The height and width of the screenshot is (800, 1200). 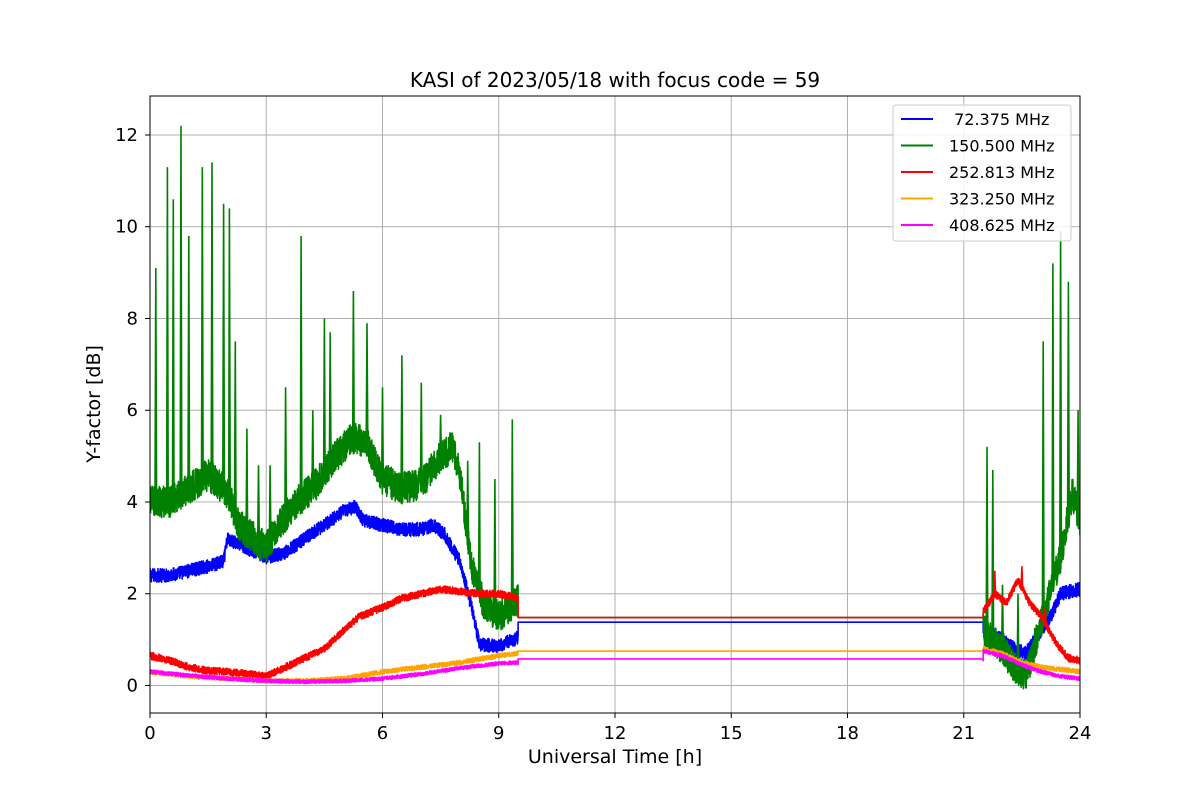 What do you see at coordinates (132, 594) in the screenshot?
I see `y-tick-label: 2` at bounding box center [132, 594].